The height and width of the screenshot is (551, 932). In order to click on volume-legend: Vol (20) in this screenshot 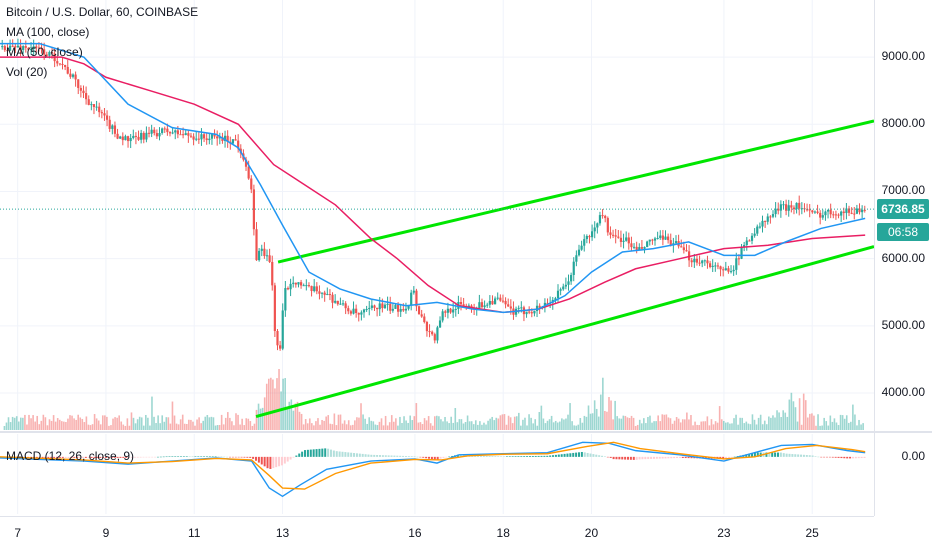, I will do `click(27, 72)`.